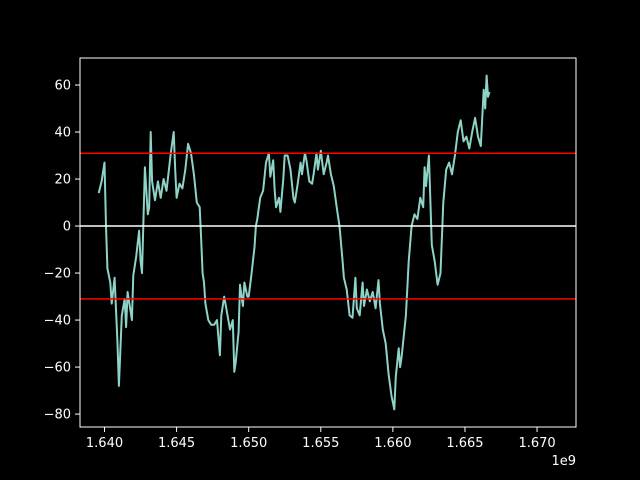 This screenshot has height=480, width=640. I want to click on x-tick-label: 1.655, so click(320, 443).